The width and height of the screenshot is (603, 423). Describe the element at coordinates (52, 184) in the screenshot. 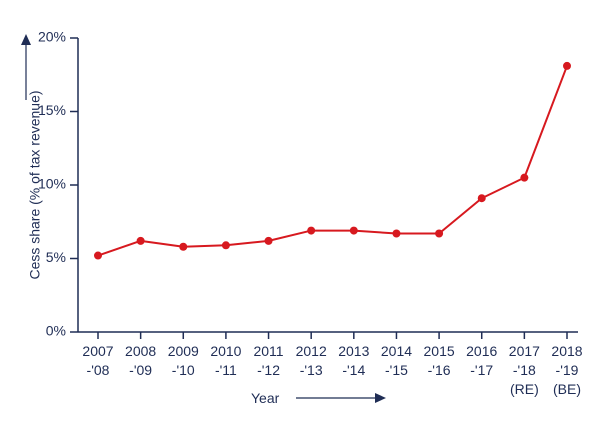

I see `y-tick-label: 10%` at that location.